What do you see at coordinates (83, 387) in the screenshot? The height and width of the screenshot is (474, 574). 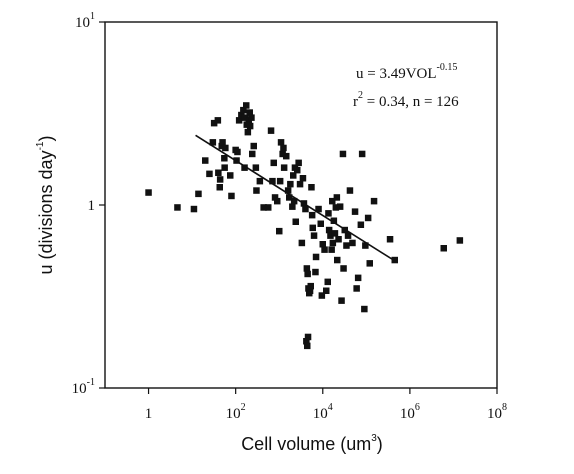 I see `y-tick-label: 10-1` at bounding box center [83, 387].